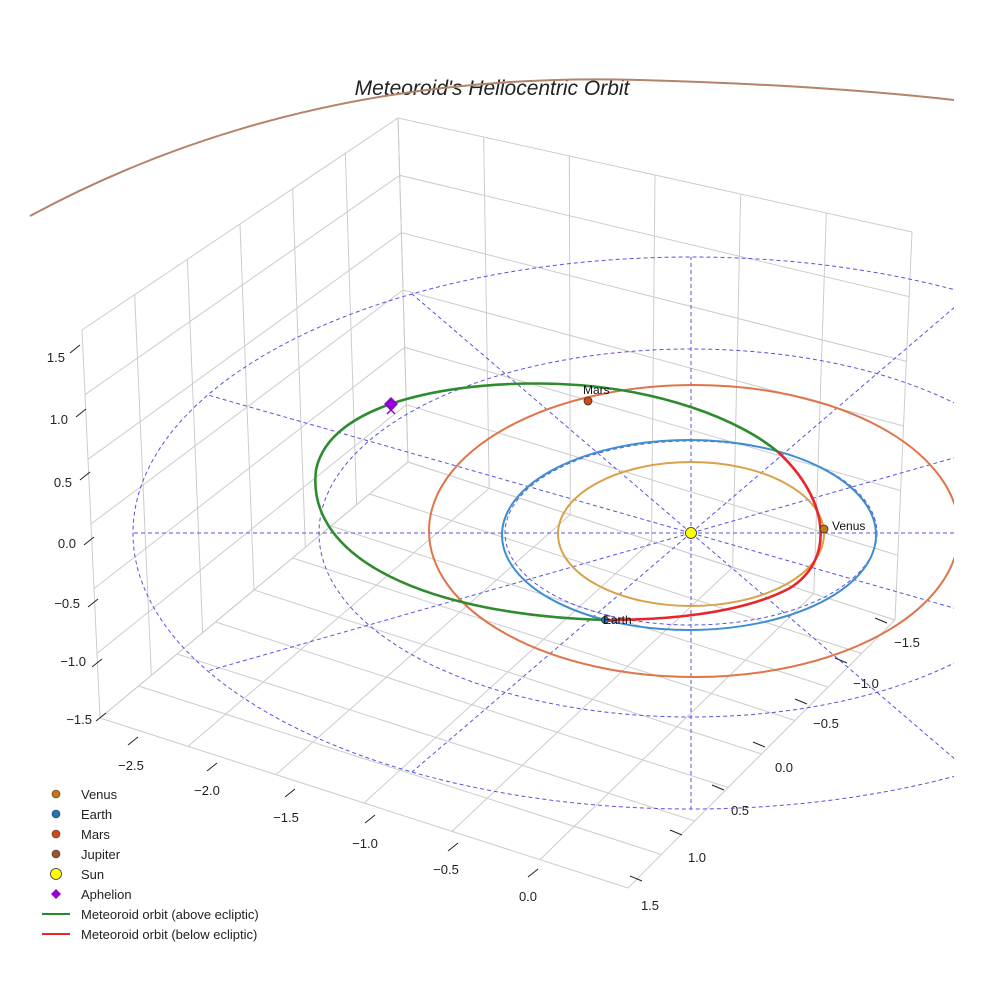  Describe the element at coordinates (56, 894) in the screenshot. I see `legend-diamond-icon` at that location.